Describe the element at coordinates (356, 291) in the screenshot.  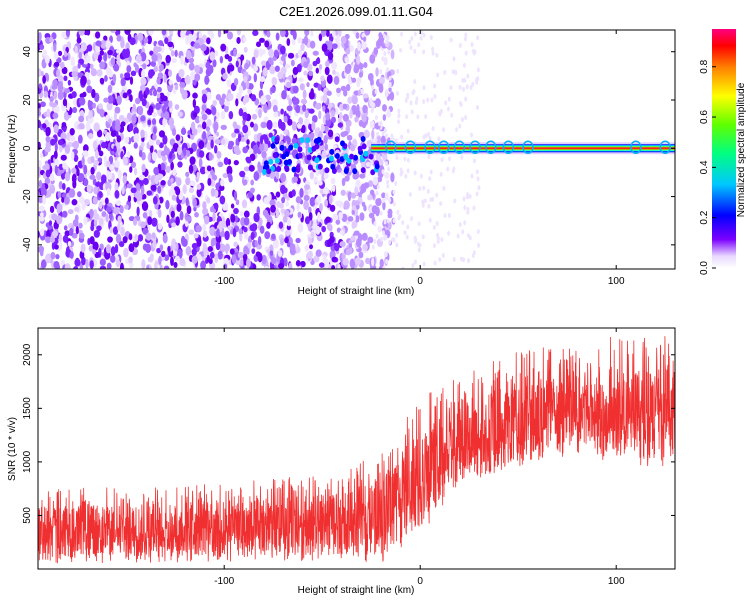
I see `heatmap-x-axis-label: Height of straight line (km)` at that location.